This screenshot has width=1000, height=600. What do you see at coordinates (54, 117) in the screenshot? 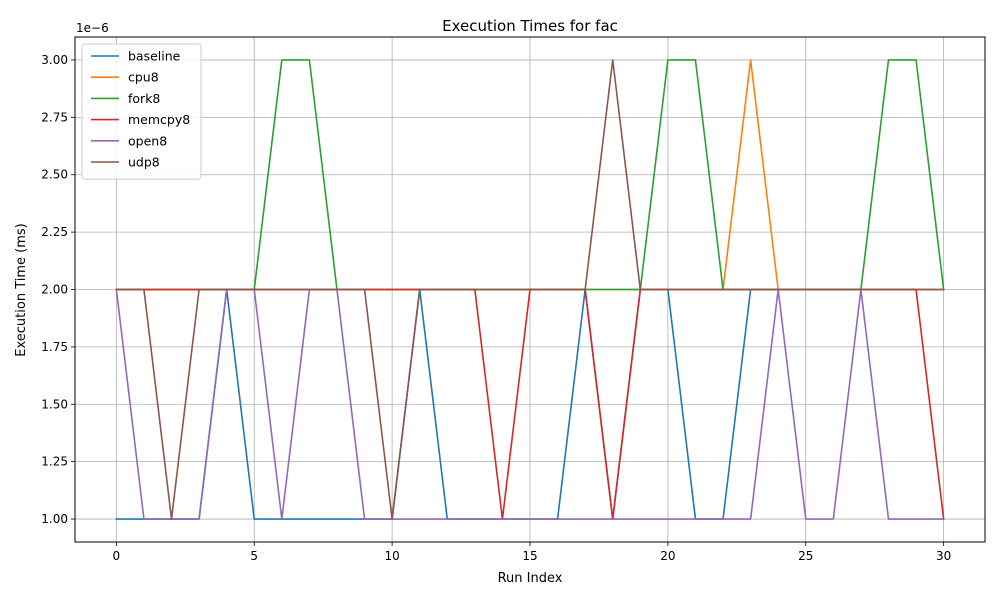
I see `y-tick-label: 2.75` at bounding box center [54, 117].